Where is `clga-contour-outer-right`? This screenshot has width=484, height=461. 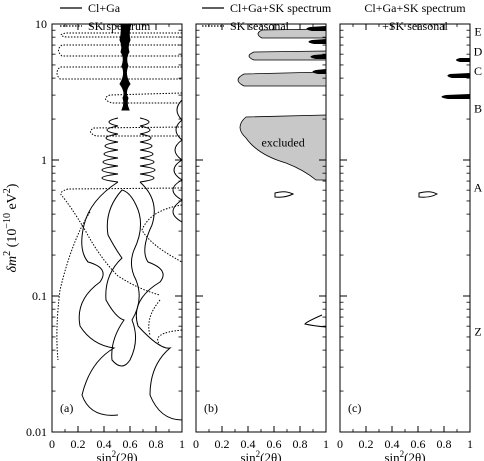 clga-contour-outer-right is located at coordinates (159, 301).